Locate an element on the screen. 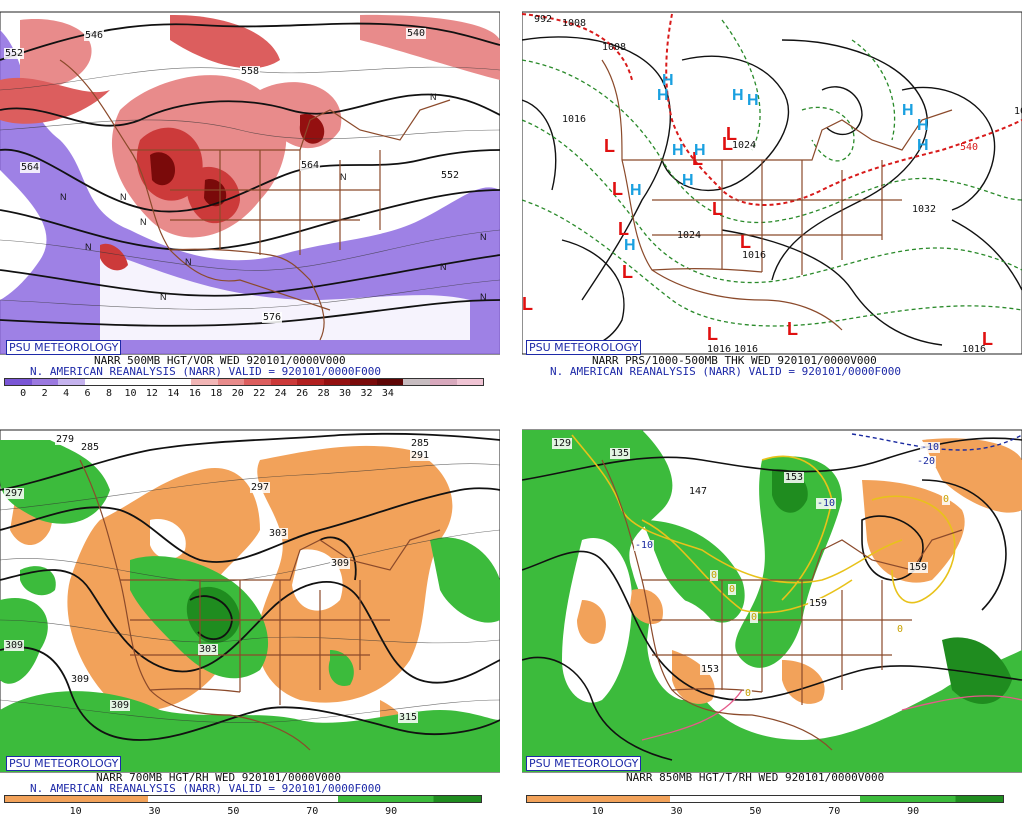 The image size is (1024, 819). svg-text: 1008 is located at coordinates (574, 23).